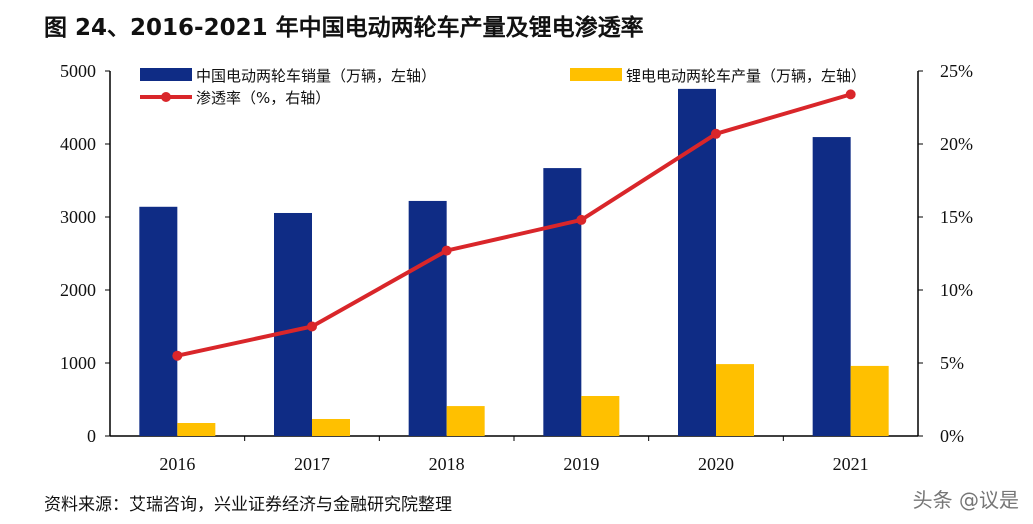 The height and width of the screenshot is (524, 1033). Describe the element at coordinates (312, 464) in the screenshot. I see `x-tick-label: 2017` at that location.